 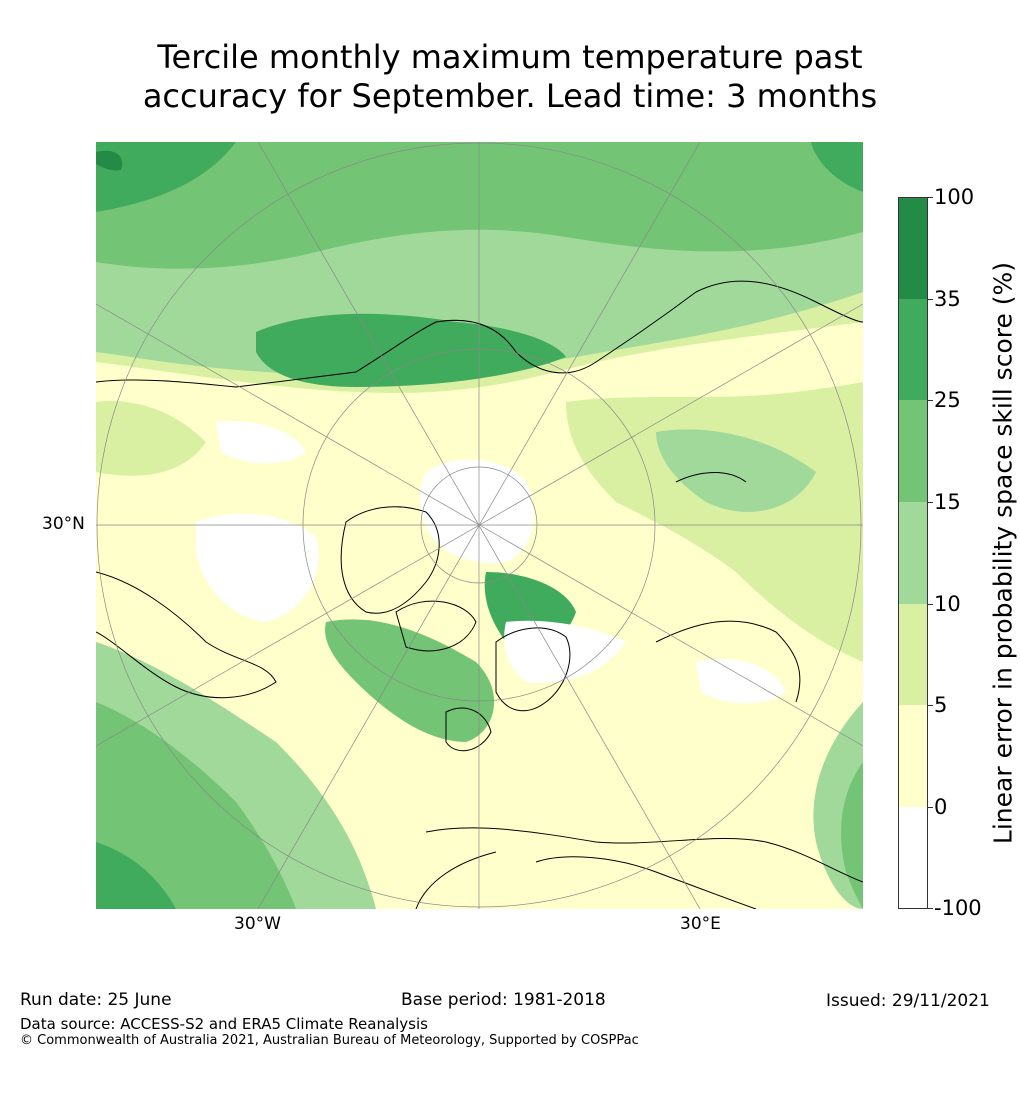 What do you see at coordinates (714, 522) in the screenshot?
I see `region-skill-5-10-east` at bounding box center [714, 522].